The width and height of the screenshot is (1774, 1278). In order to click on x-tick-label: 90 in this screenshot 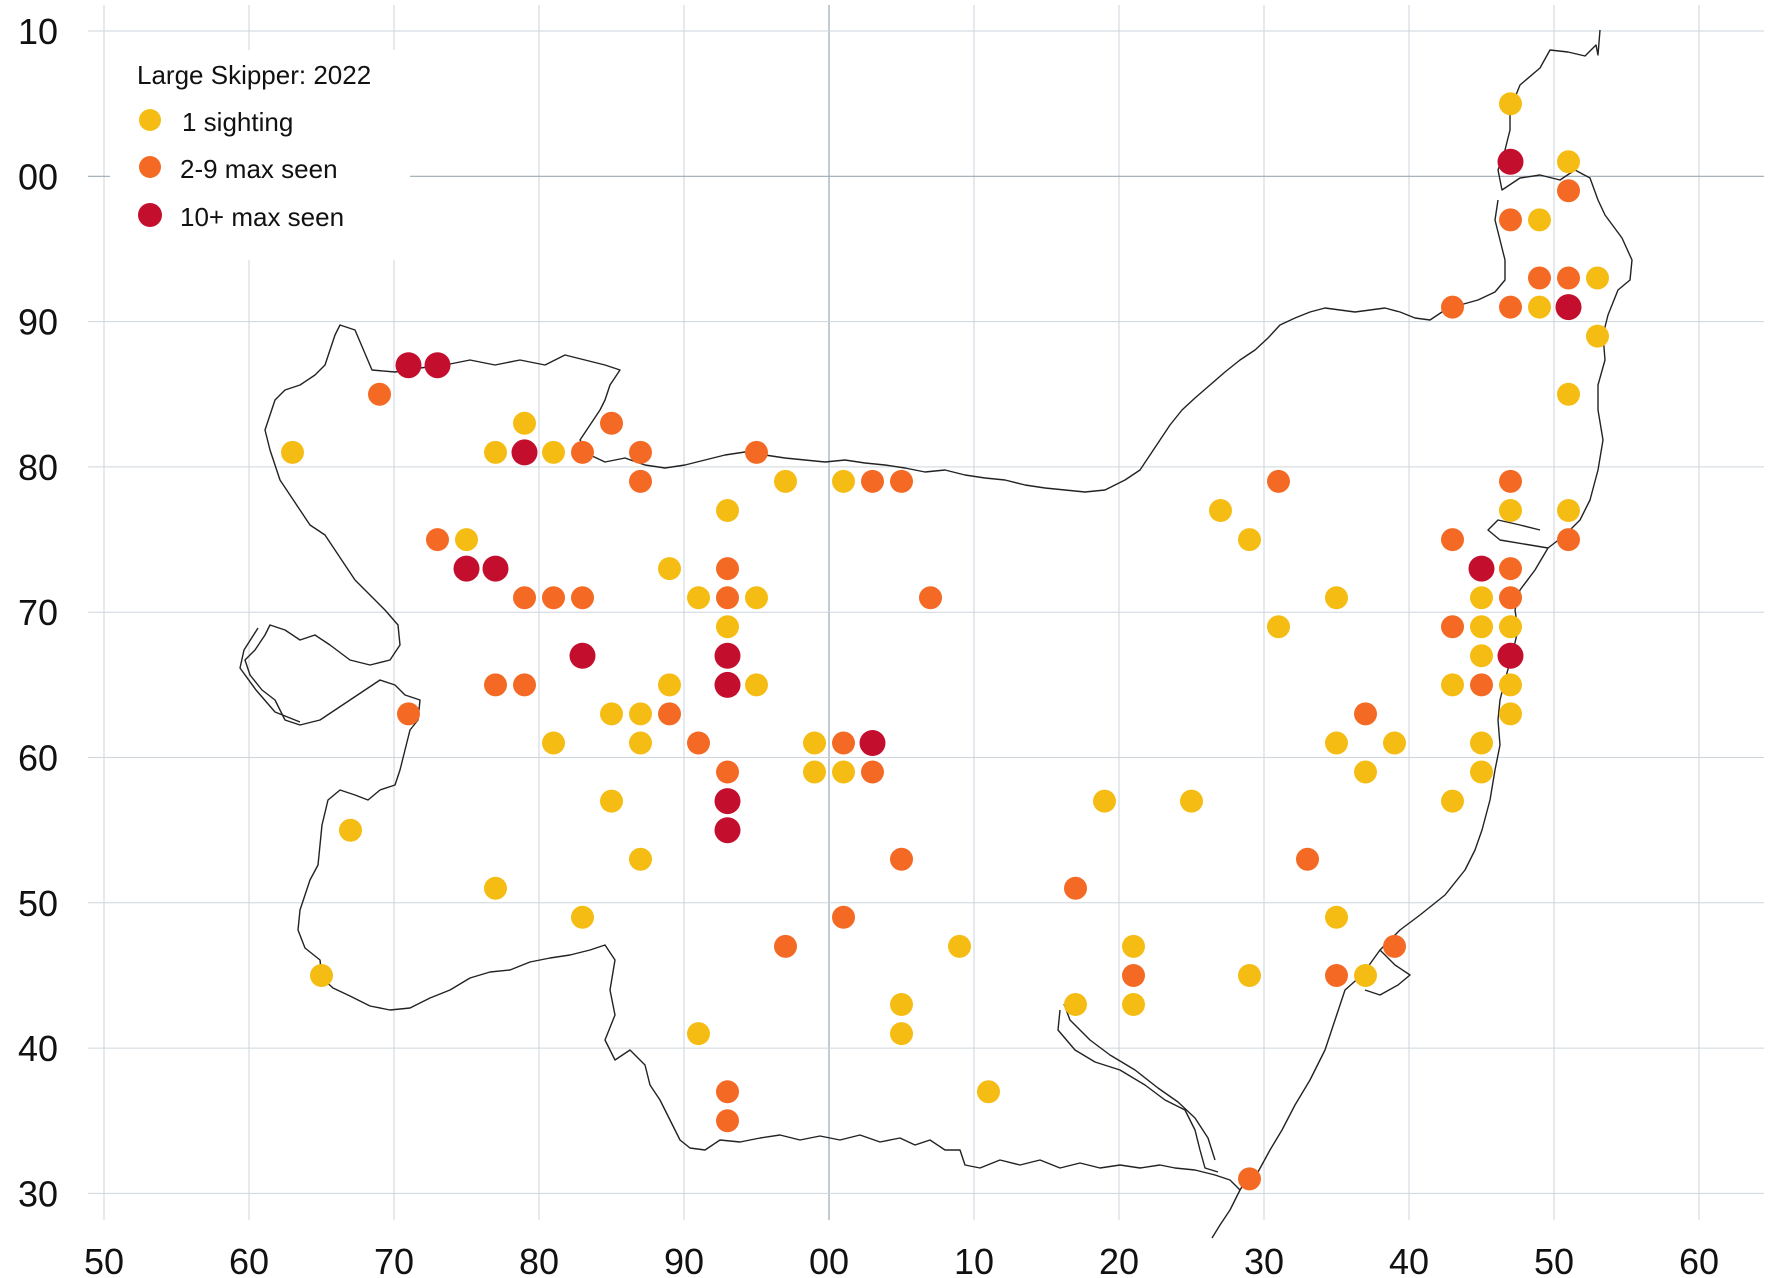, I will do `click(684, 1259)`.